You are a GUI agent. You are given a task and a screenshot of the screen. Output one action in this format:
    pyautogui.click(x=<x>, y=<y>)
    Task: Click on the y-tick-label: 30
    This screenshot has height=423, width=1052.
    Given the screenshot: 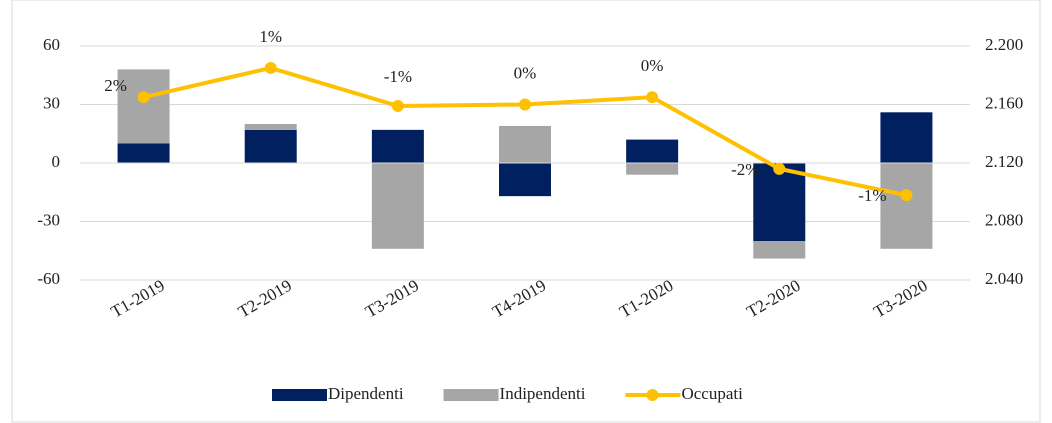 What is the action you would take?
    pyautogui.click(x=51, y=102)
    